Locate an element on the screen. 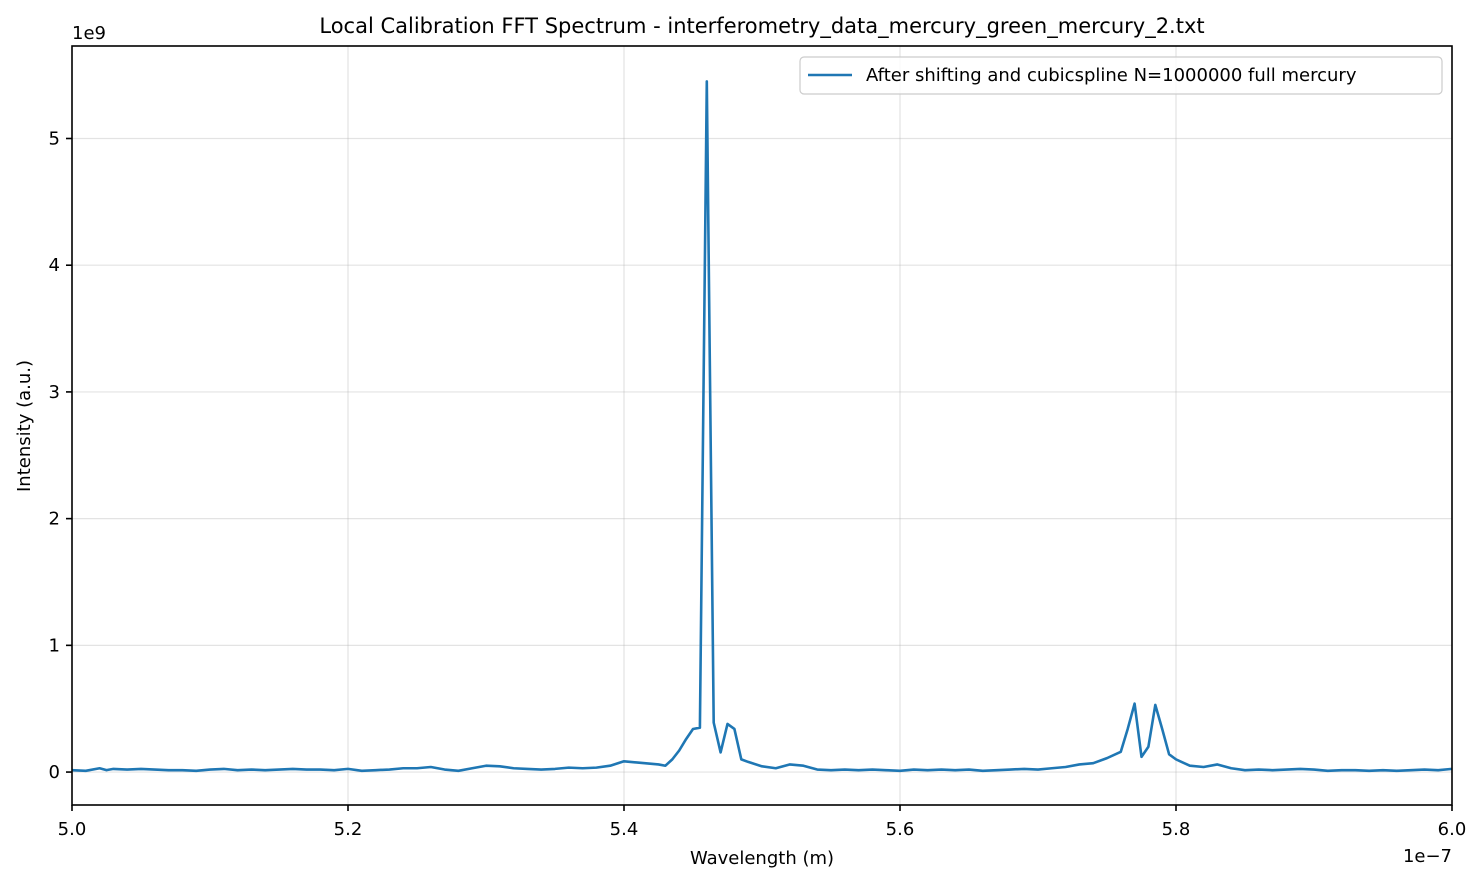 The image size is (1483, 884). x-offset-text: 1e−7 is located at coordinates (1427, 856).